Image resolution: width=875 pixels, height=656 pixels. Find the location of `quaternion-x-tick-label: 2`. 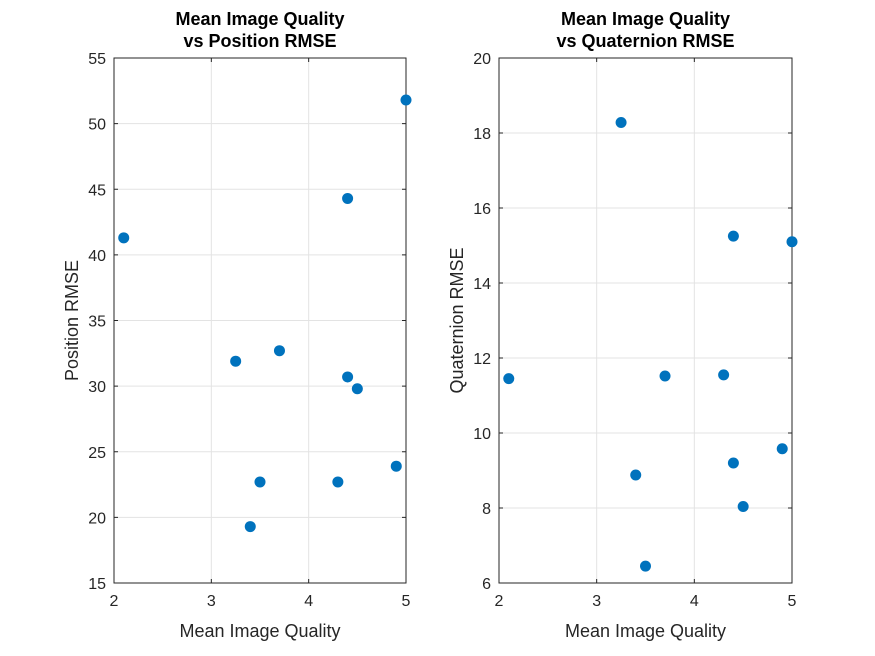

quaternion-x-tick-label: 2 is located at coordinates (499, 601).